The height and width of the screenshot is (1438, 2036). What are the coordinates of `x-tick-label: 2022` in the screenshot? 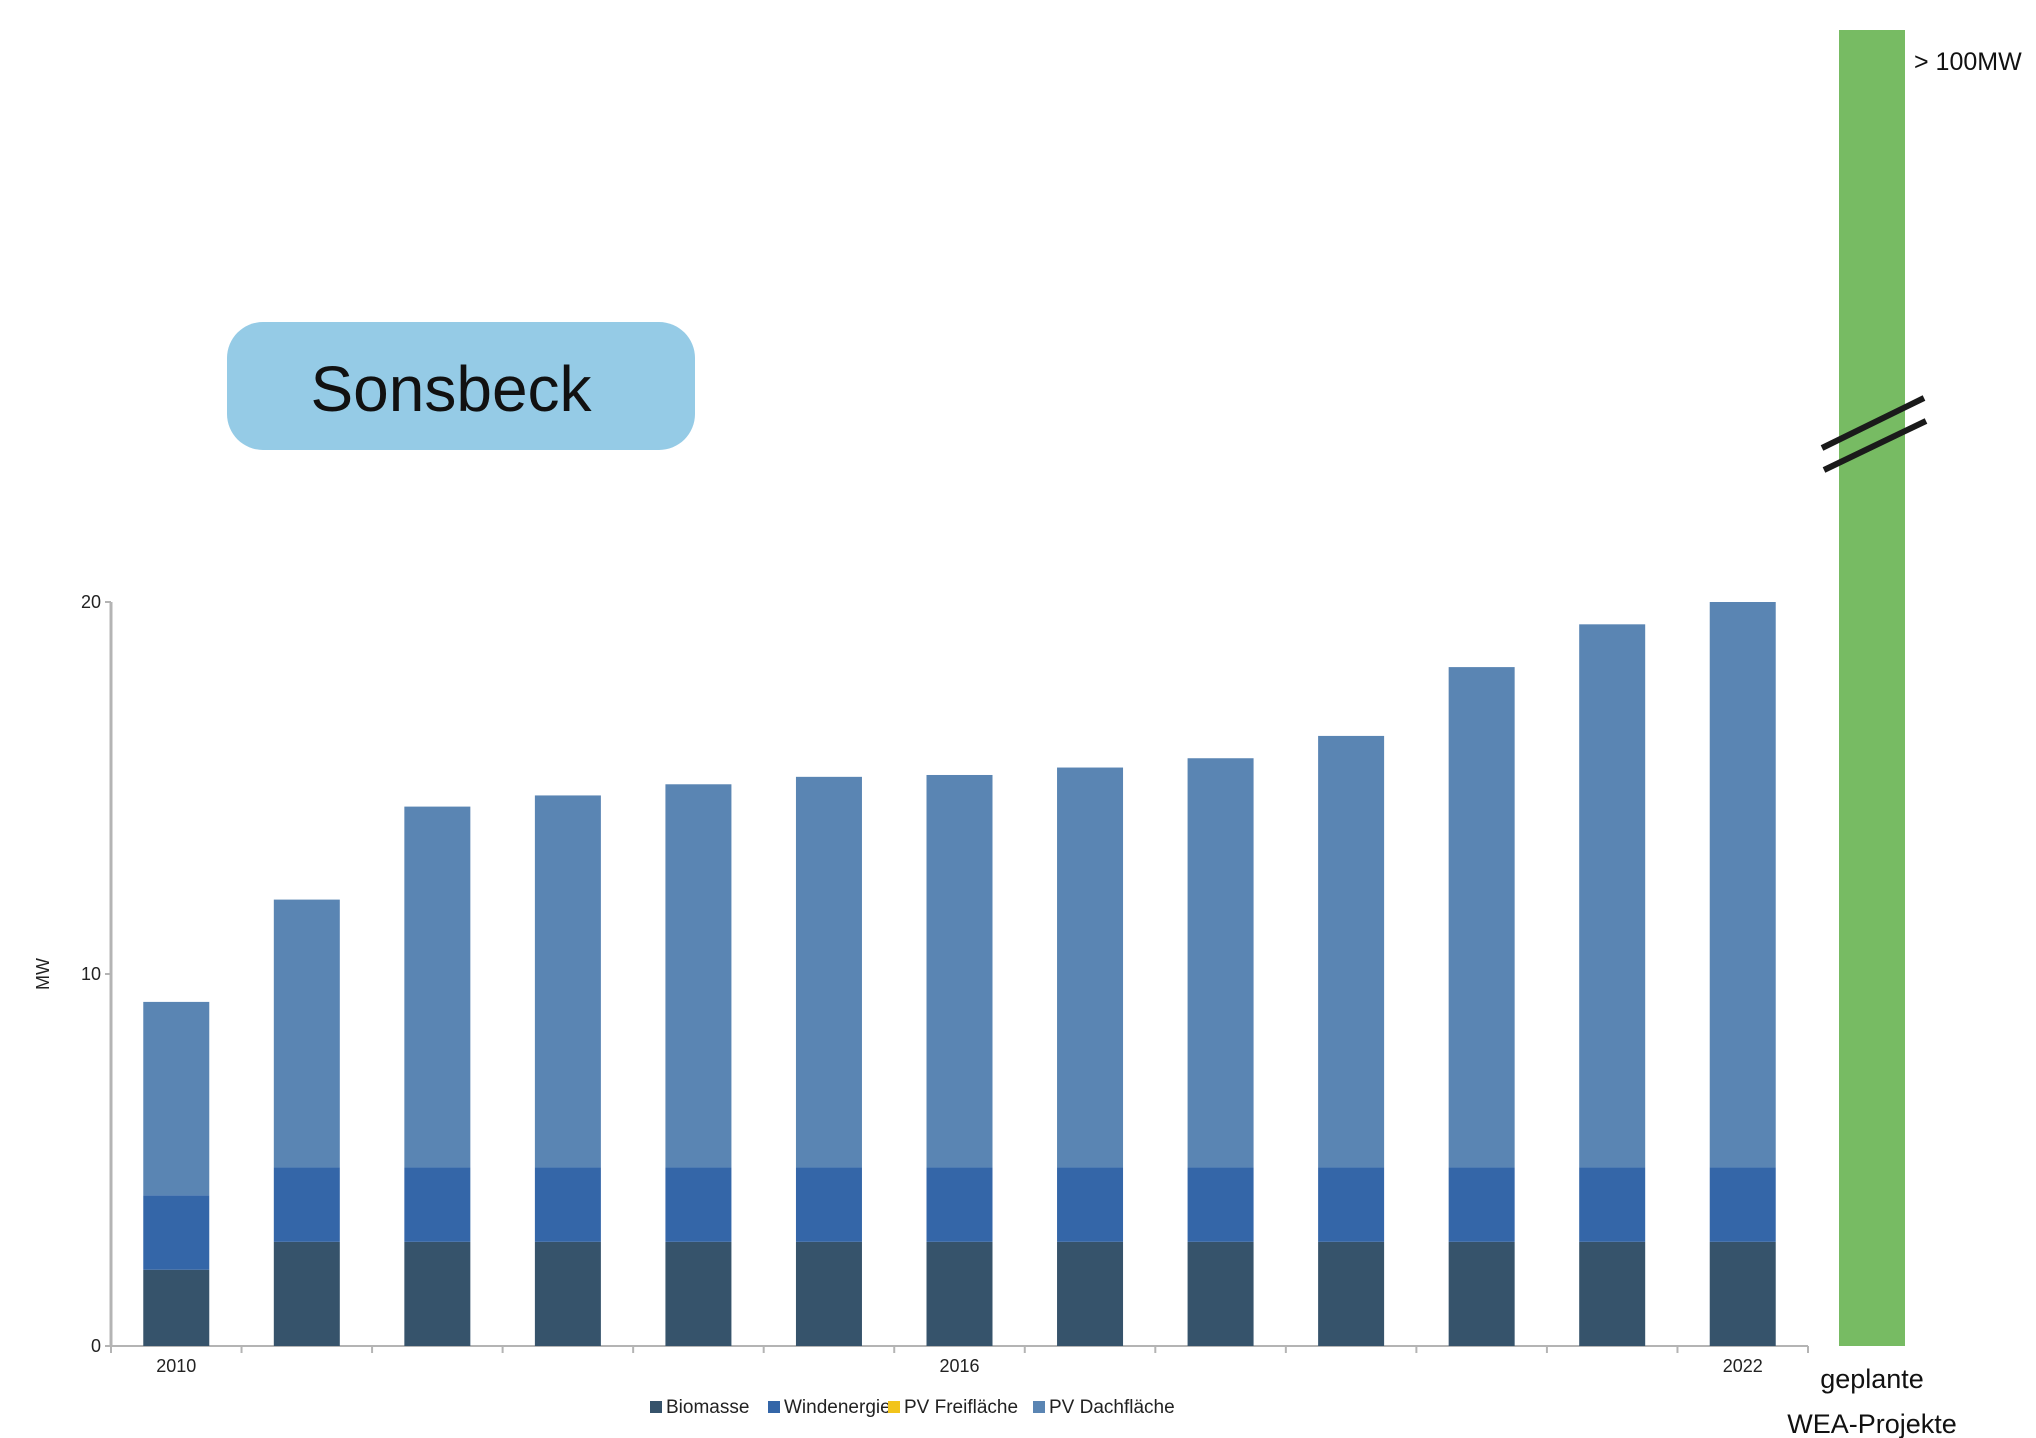 It's located at (1743, 1366).